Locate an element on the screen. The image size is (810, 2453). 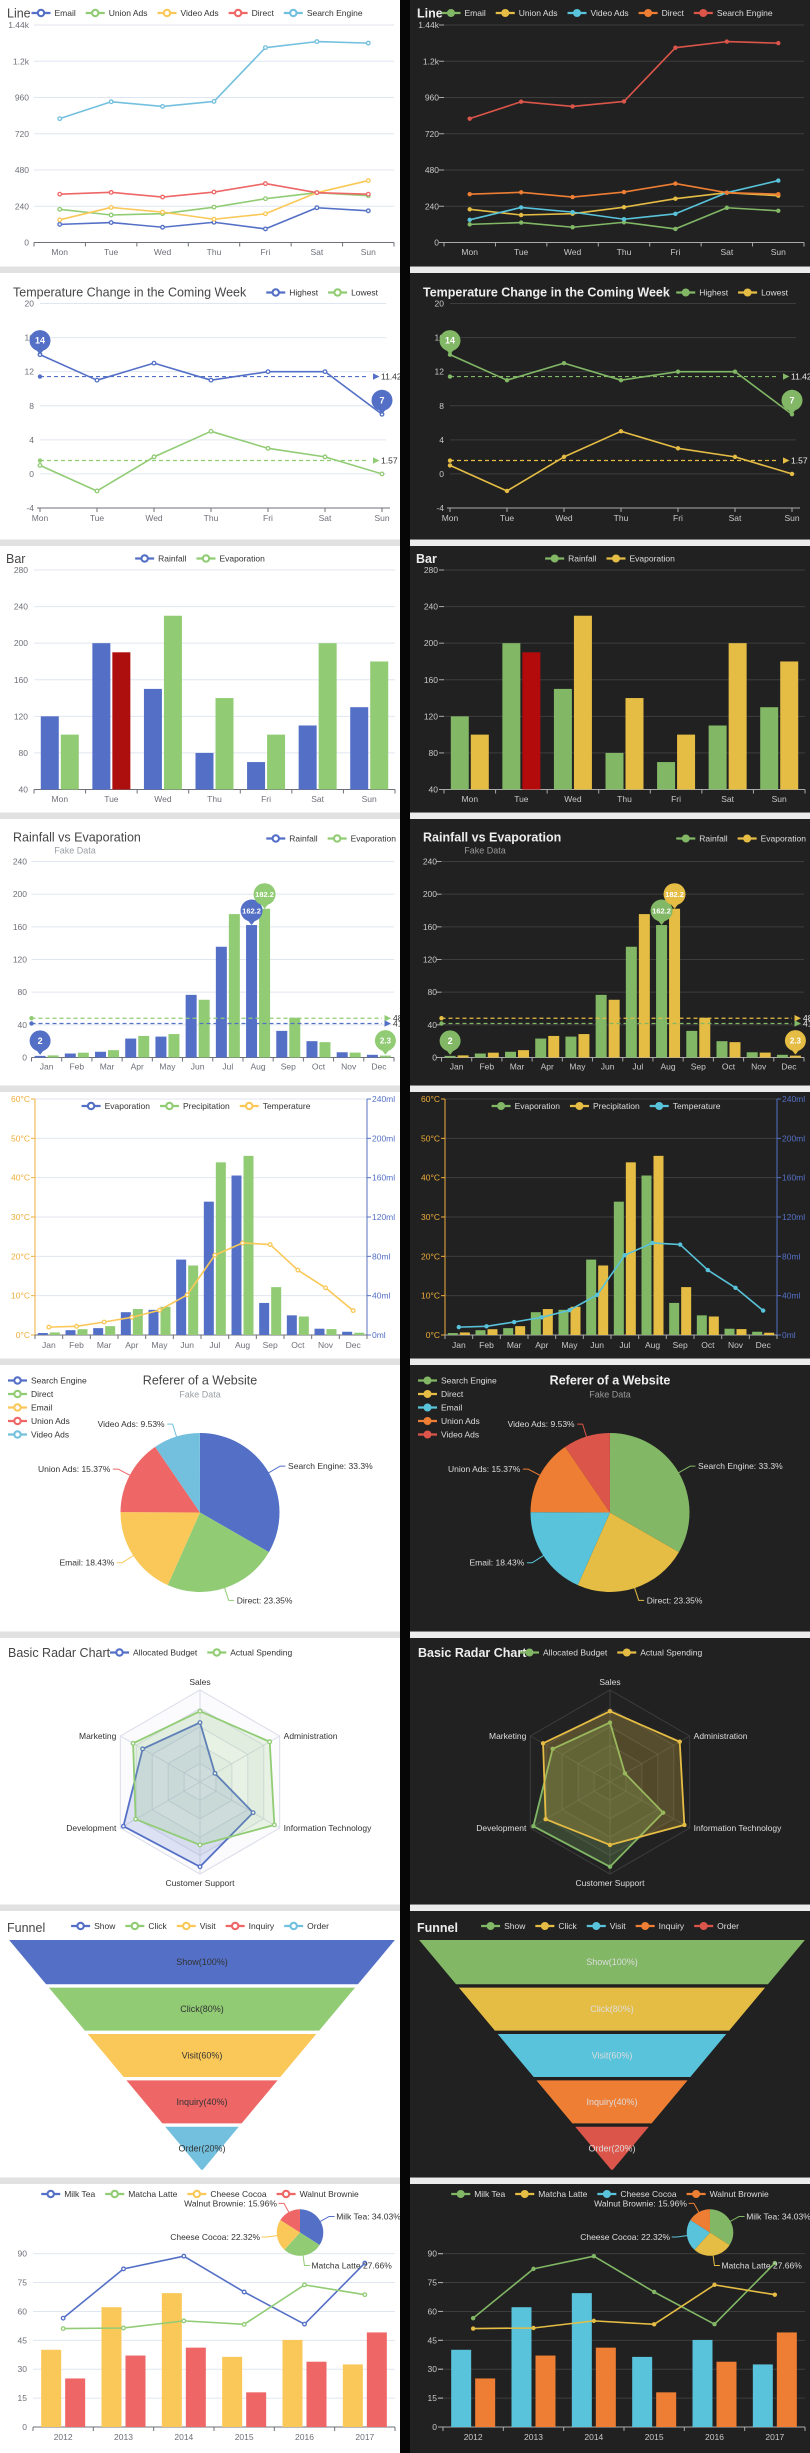
svg-text: 11.42 is located at coordinates (390, 377).